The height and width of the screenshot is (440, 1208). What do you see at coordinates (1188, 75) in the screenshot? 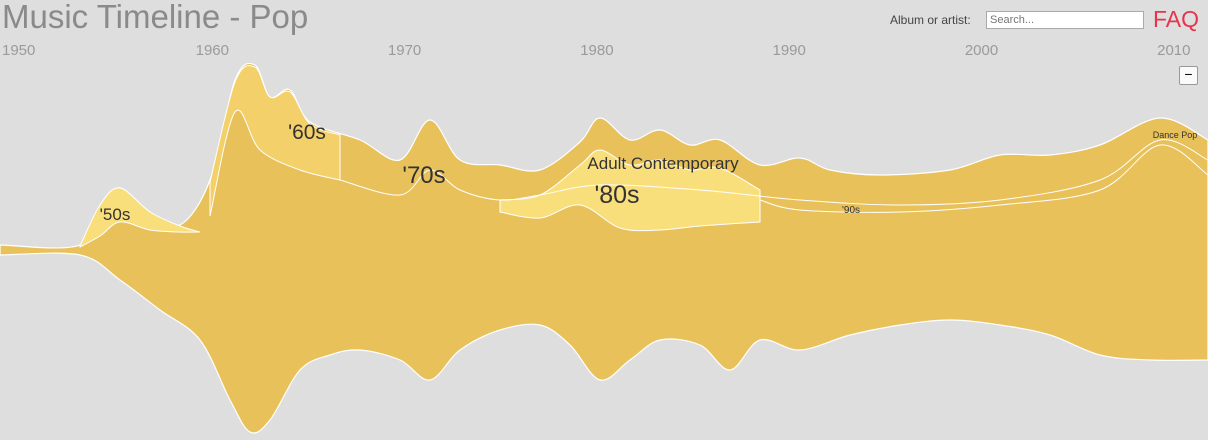
I see `zoom-button: −` at bounding box center [1188, 75].